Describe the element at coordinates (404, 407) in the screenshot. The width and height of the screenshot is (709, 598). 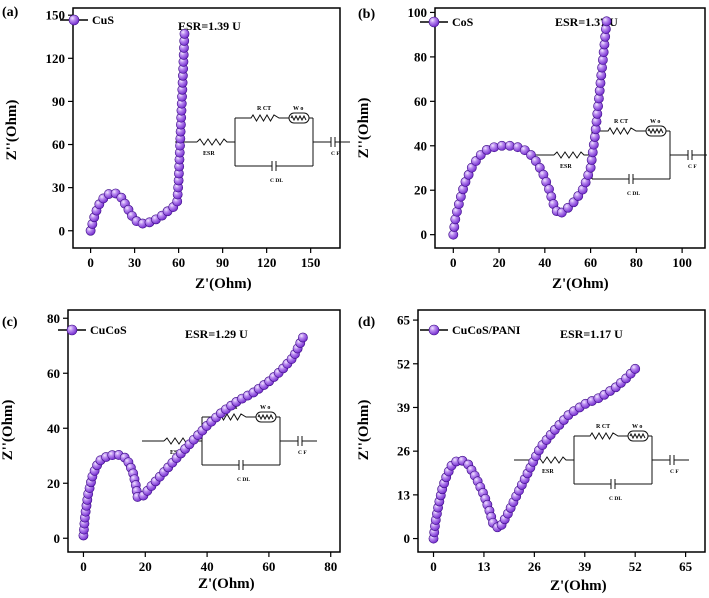
I see `y-tick-label: 39` at that location.